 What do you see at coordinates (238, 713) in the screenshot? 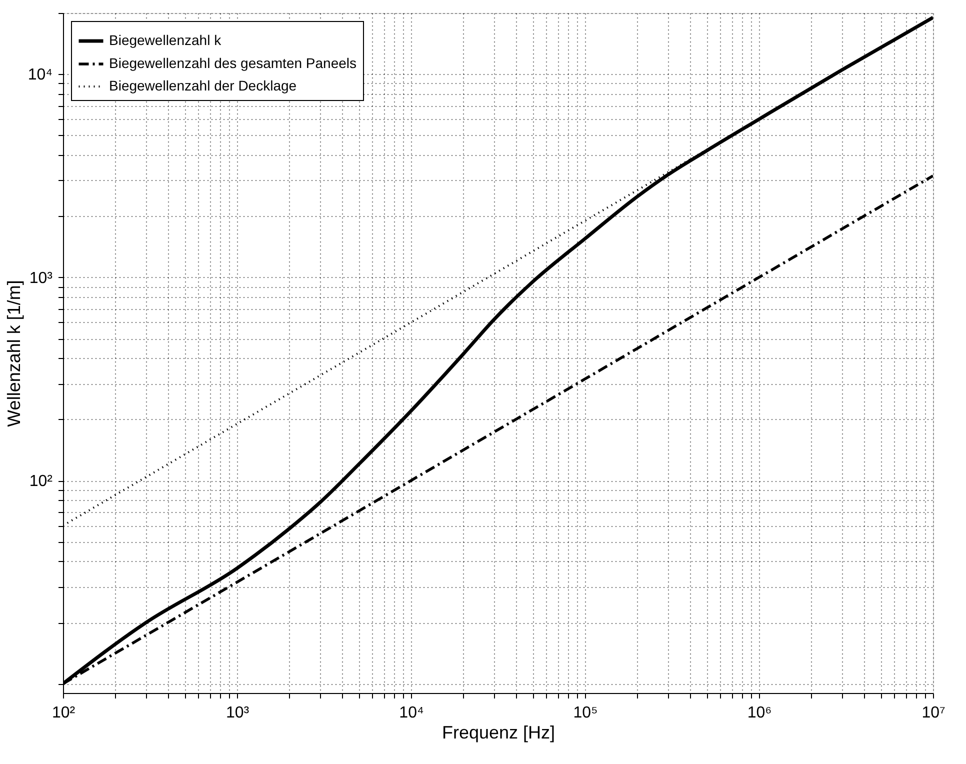
I see `x-tick-label: 10³` at bounding box center [238, 713].